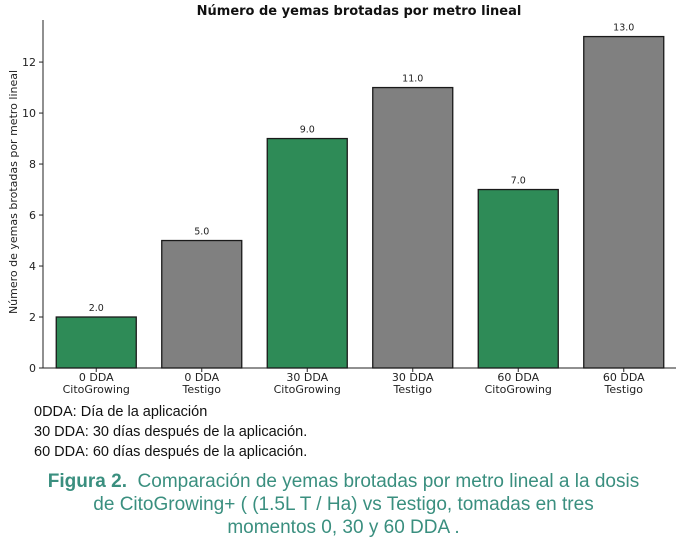 This screenshot has width=687, height=542. What do you see at coordinates (623, 28) in the screenshot?
I see `bar-value-label: 13.0` at bounding box center [623, 28].